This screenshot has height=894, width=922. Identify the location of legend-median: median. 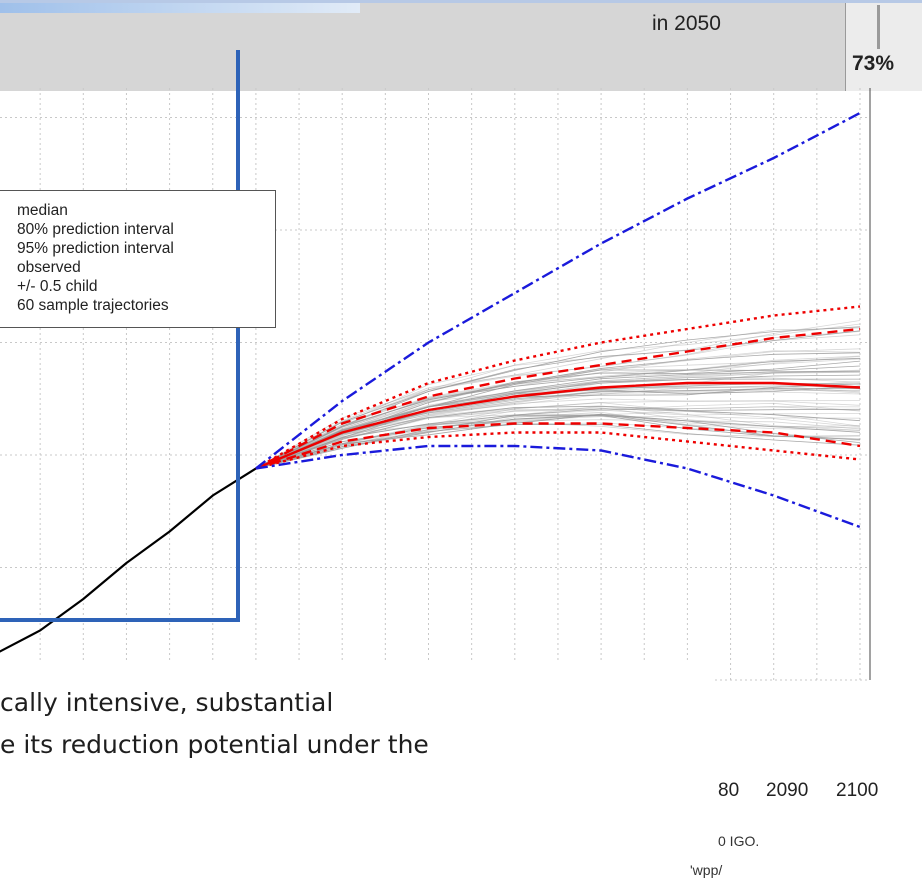
(42, 210).